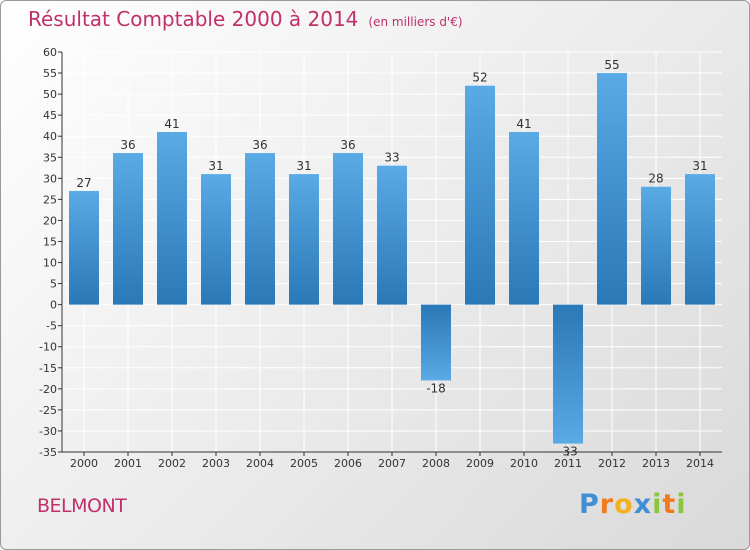 The image size is (750, 550). I want to click on data-label-2007: 33, so click(391, 158).